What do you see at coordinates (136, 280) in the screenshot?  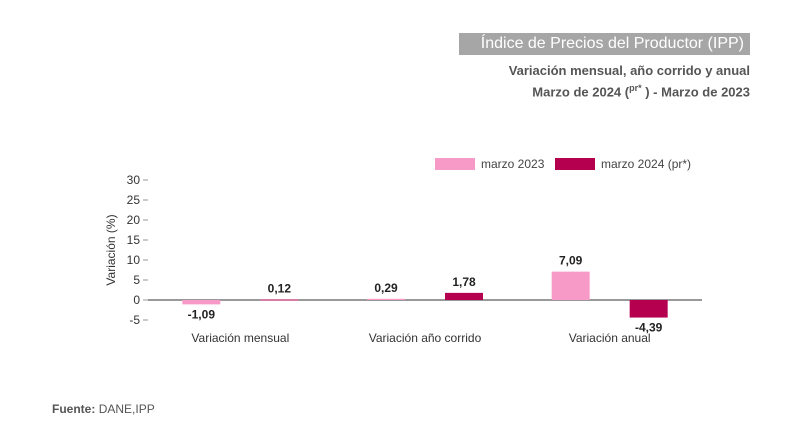 I see `y-tick-label: 5` at bounding box center [136, 280].